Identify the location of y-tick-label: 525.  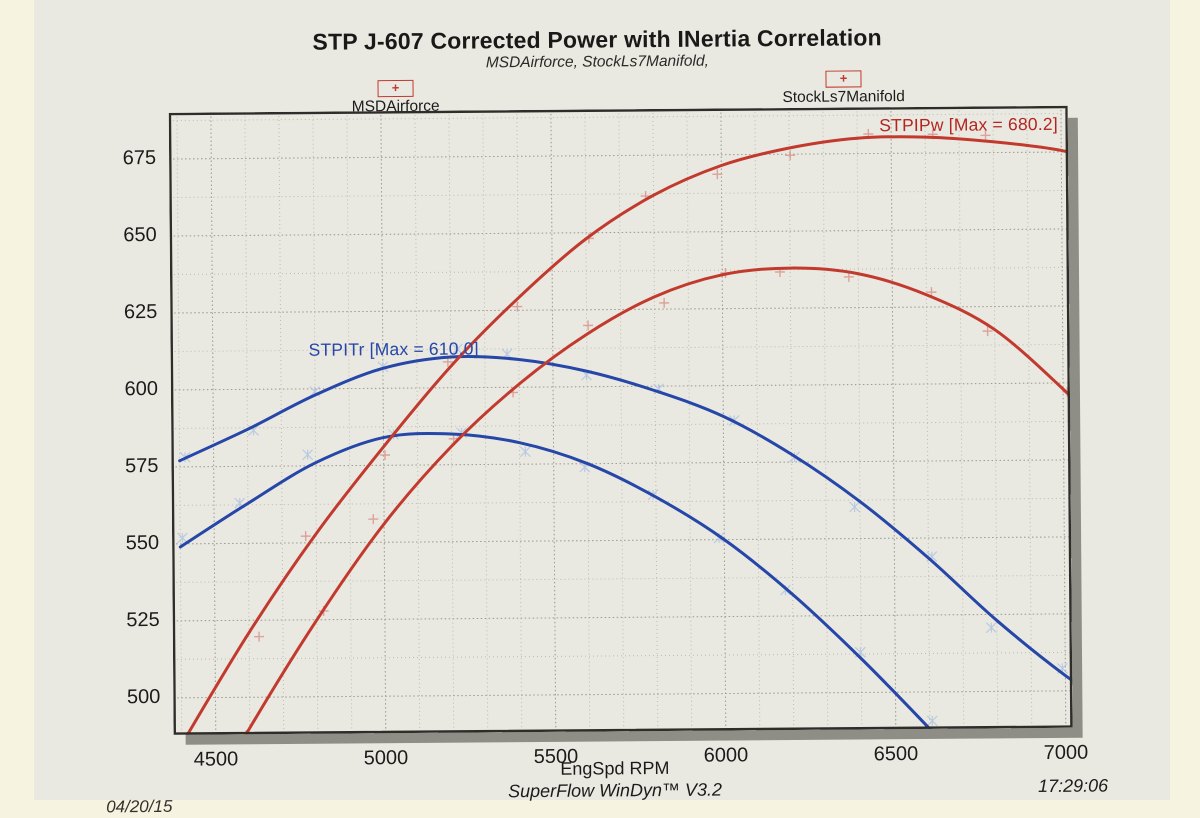
(123, 621).